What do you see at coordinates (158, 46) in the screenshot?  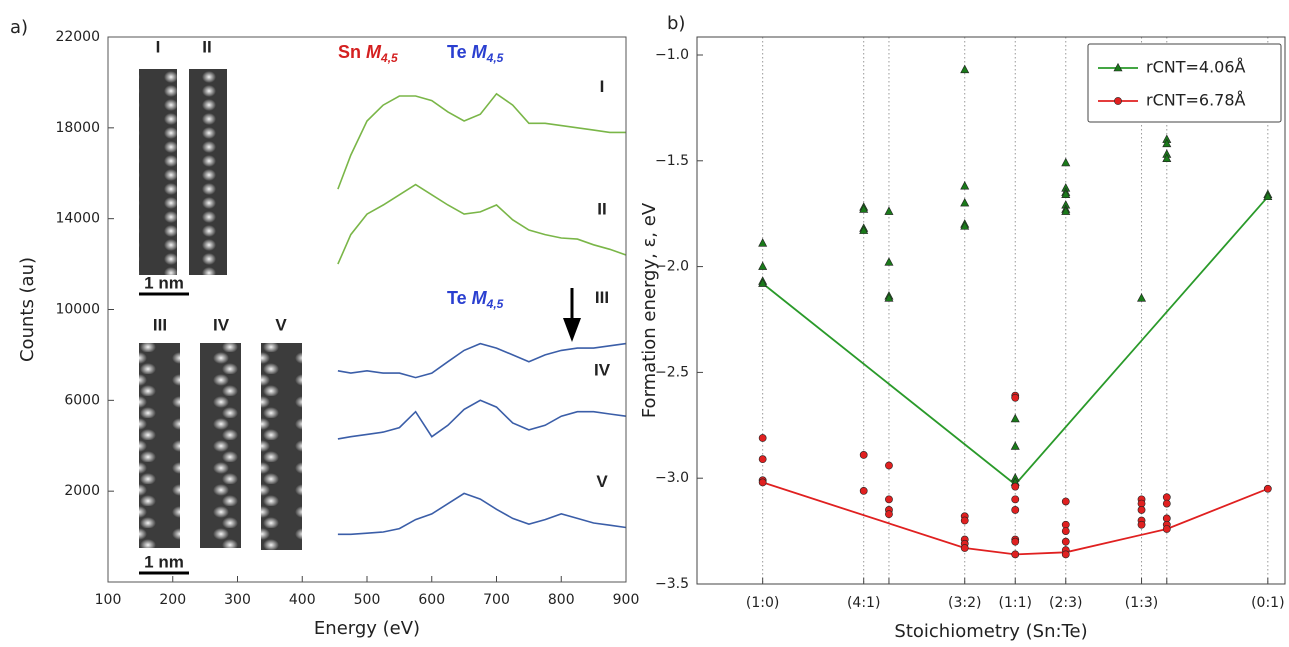 I see `image-label: I` at bounding box center [158, 46].